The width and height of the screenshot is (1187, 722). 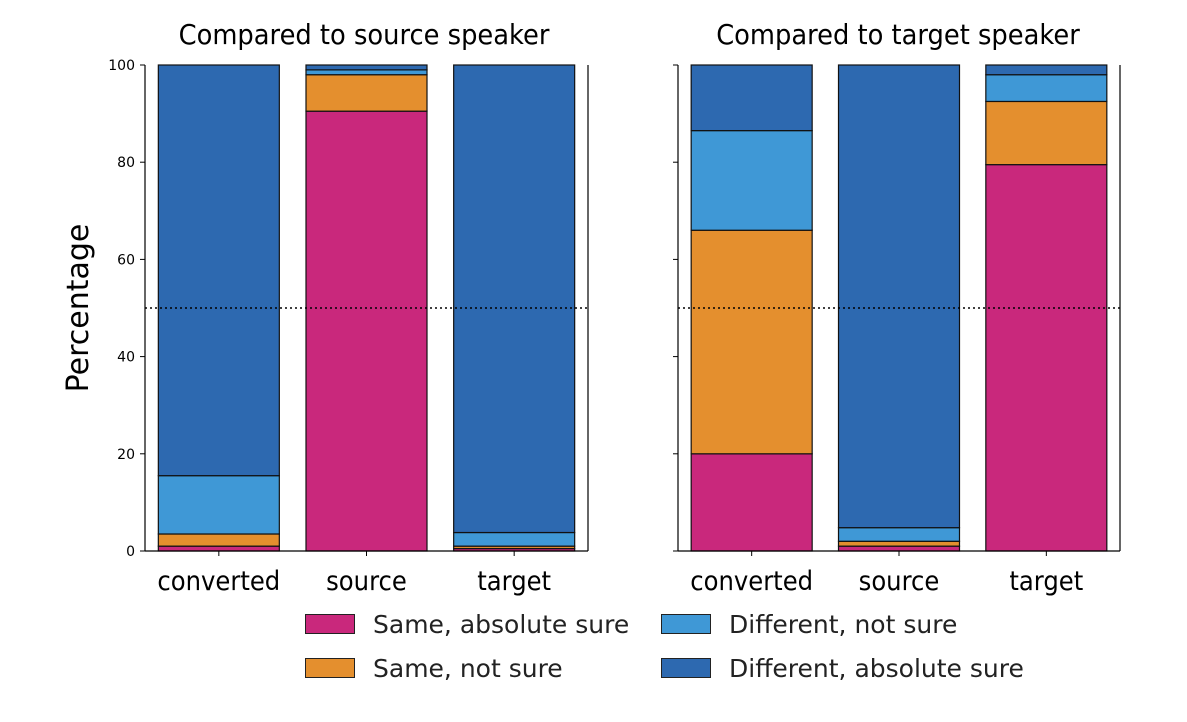 I want to click on y-tick-label: 100, so click(x=121, y=66).